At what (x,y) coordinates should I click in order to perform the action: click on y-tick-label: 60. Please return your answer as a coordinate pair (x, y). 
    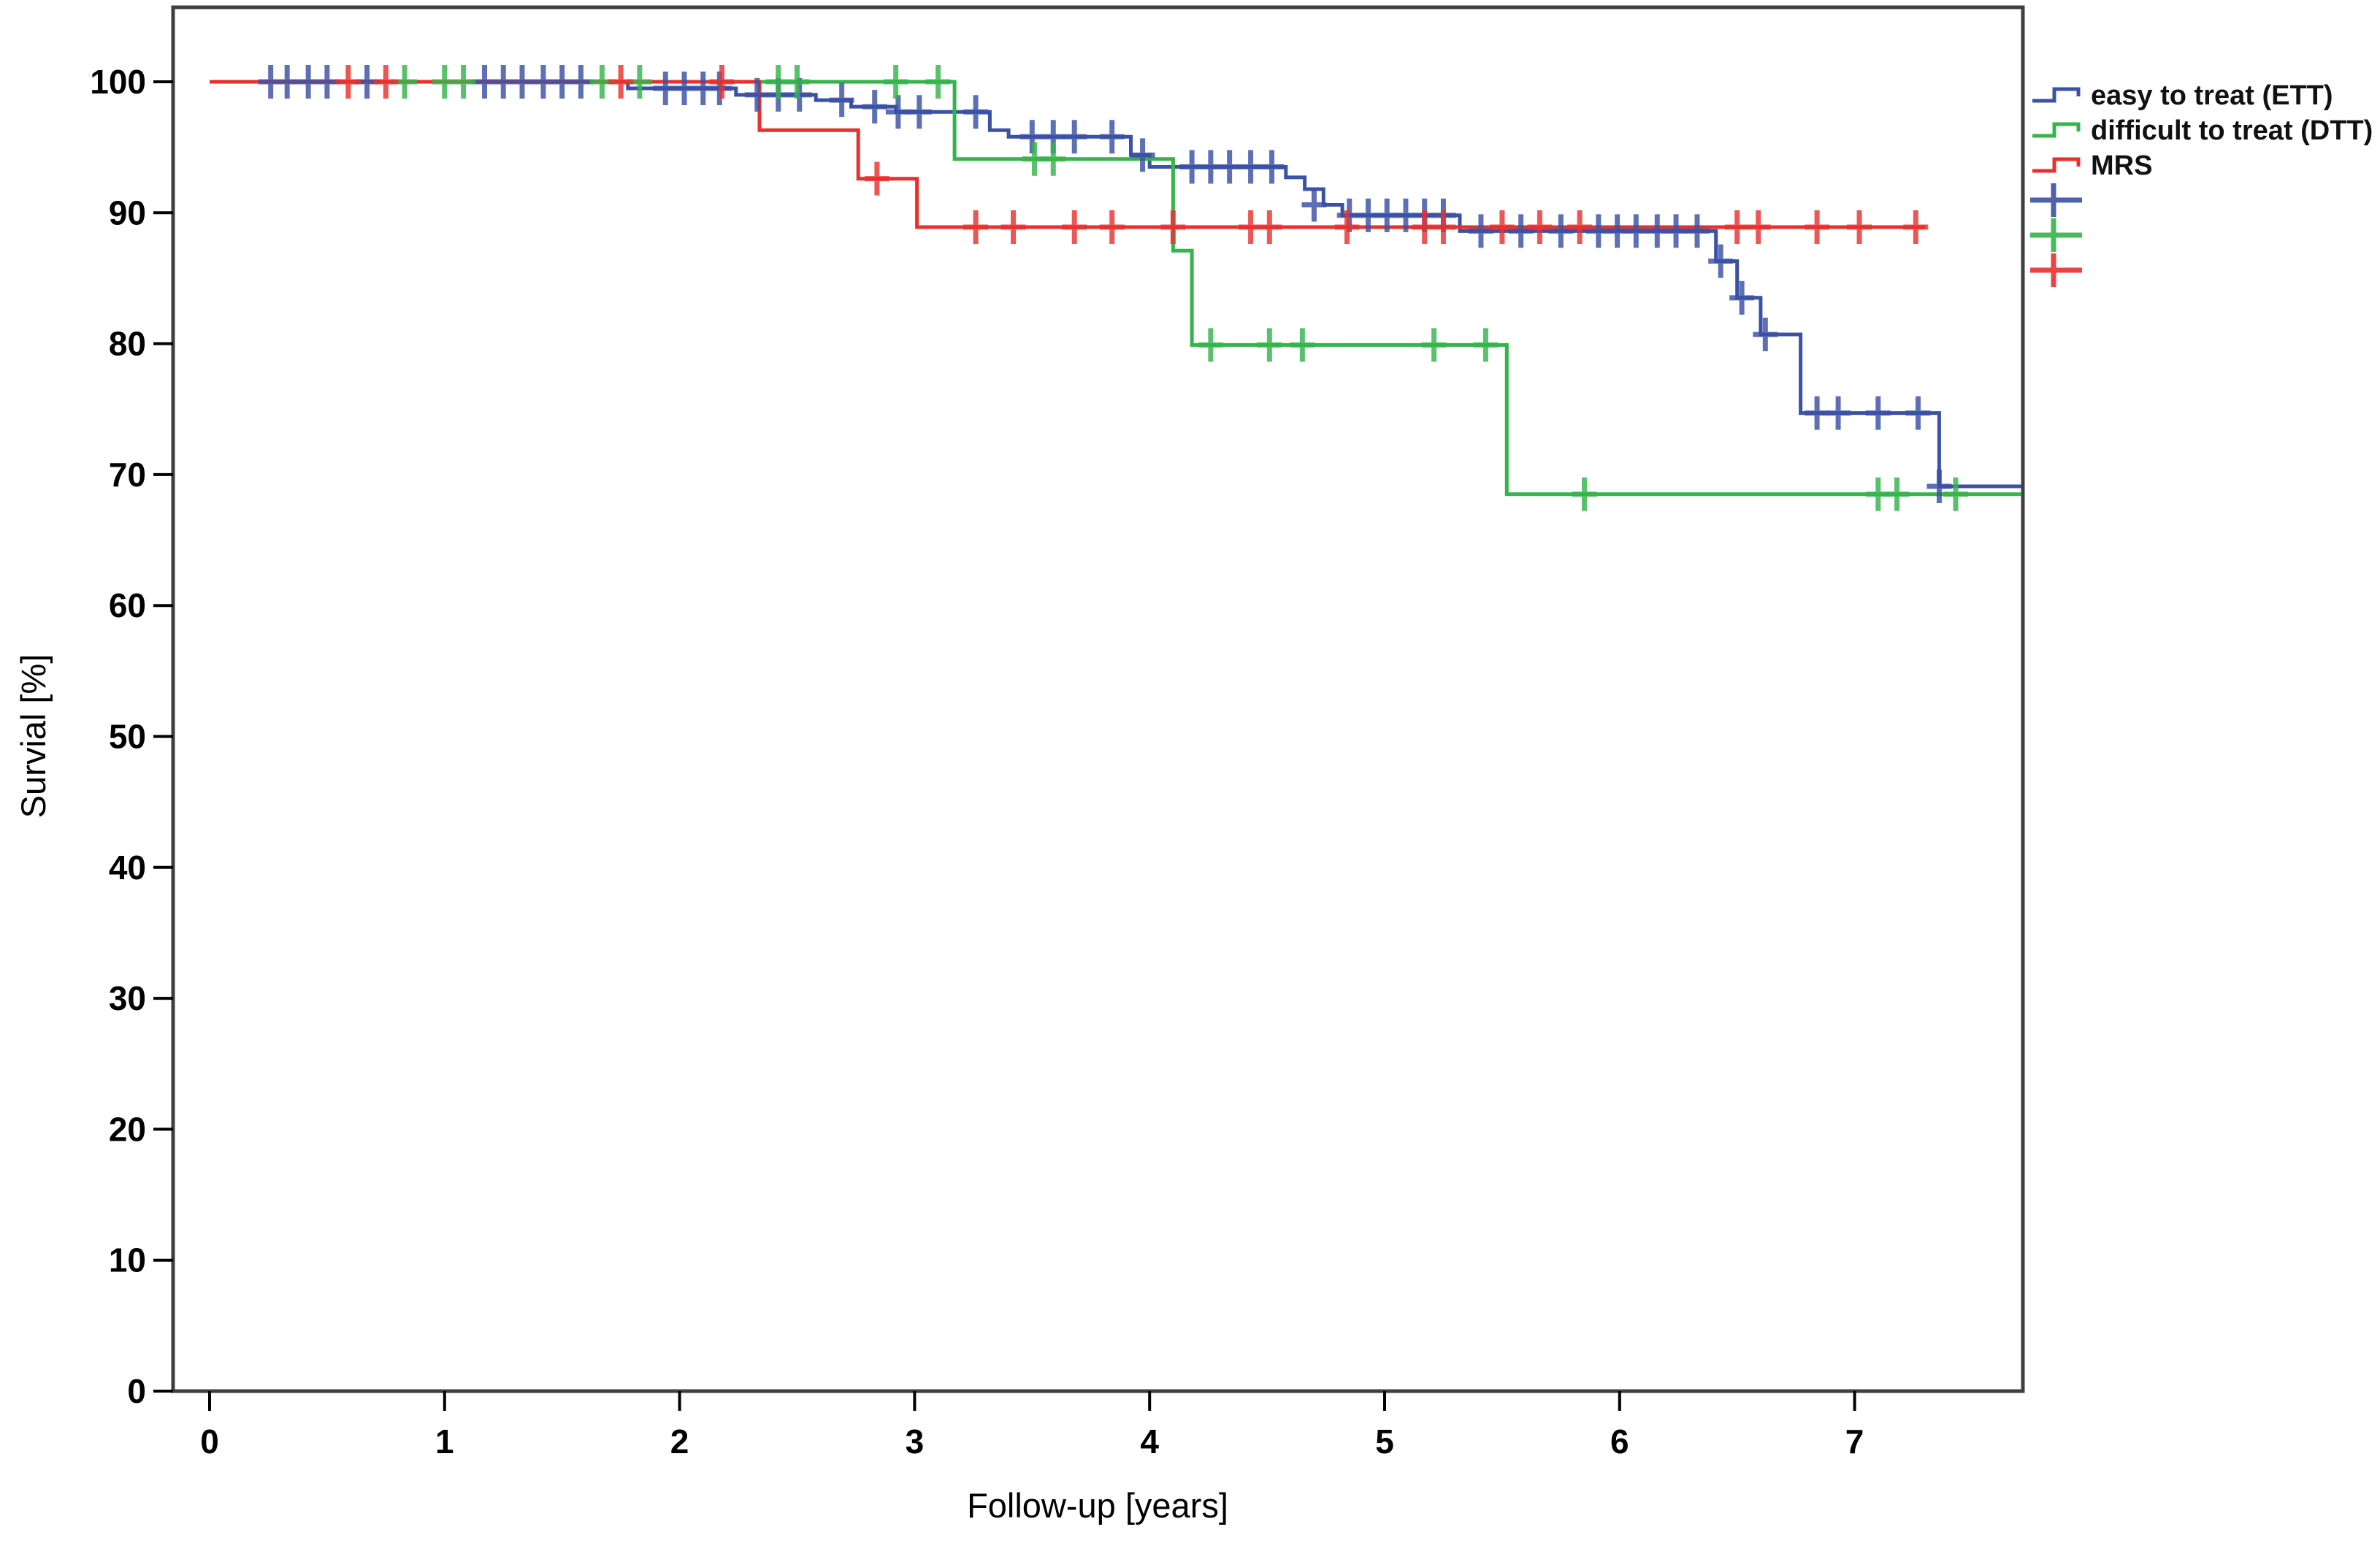
    Looking at the image, I should click on (127, 605).